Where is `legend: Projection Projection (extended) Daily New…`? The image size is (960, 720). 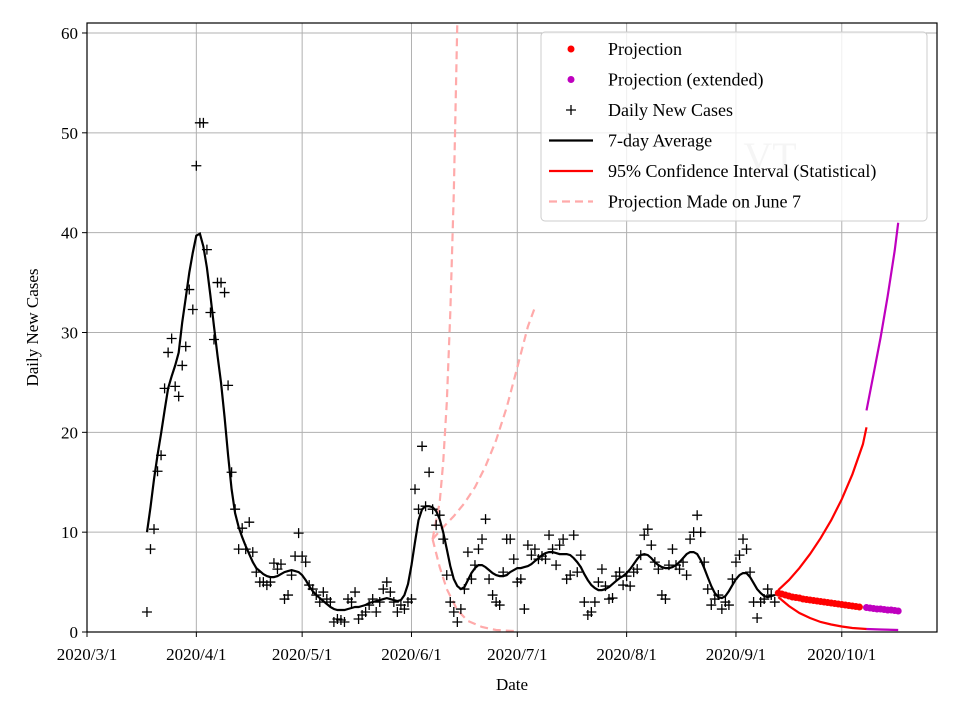 legend: Projection Projection (extended) Daily New… is located at coordinates (734, 126).